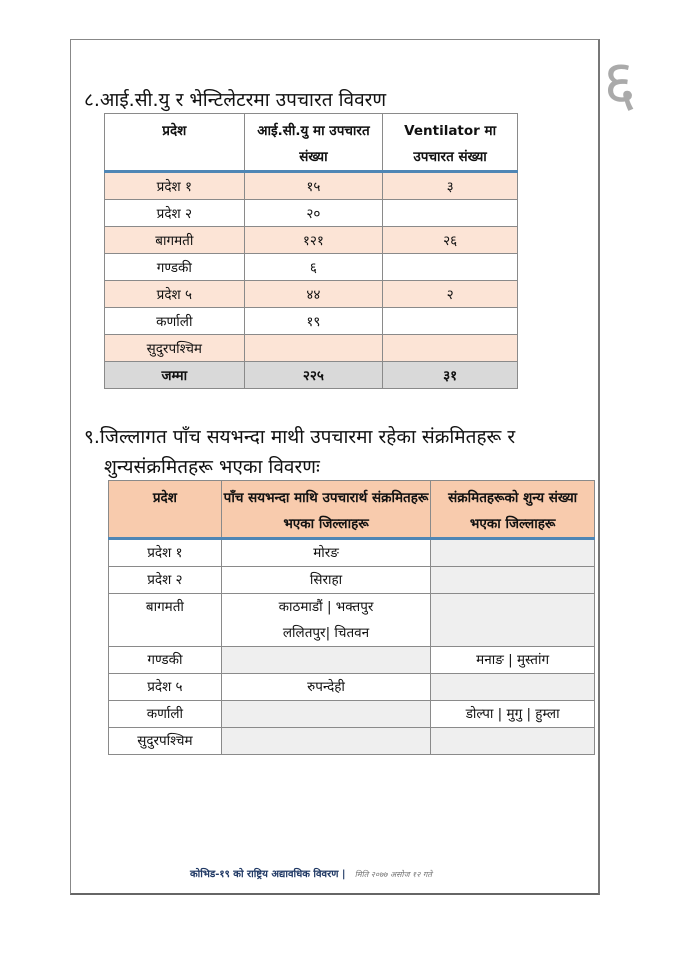  I want to click on table-cell: जम्मा, so click(174, 375).